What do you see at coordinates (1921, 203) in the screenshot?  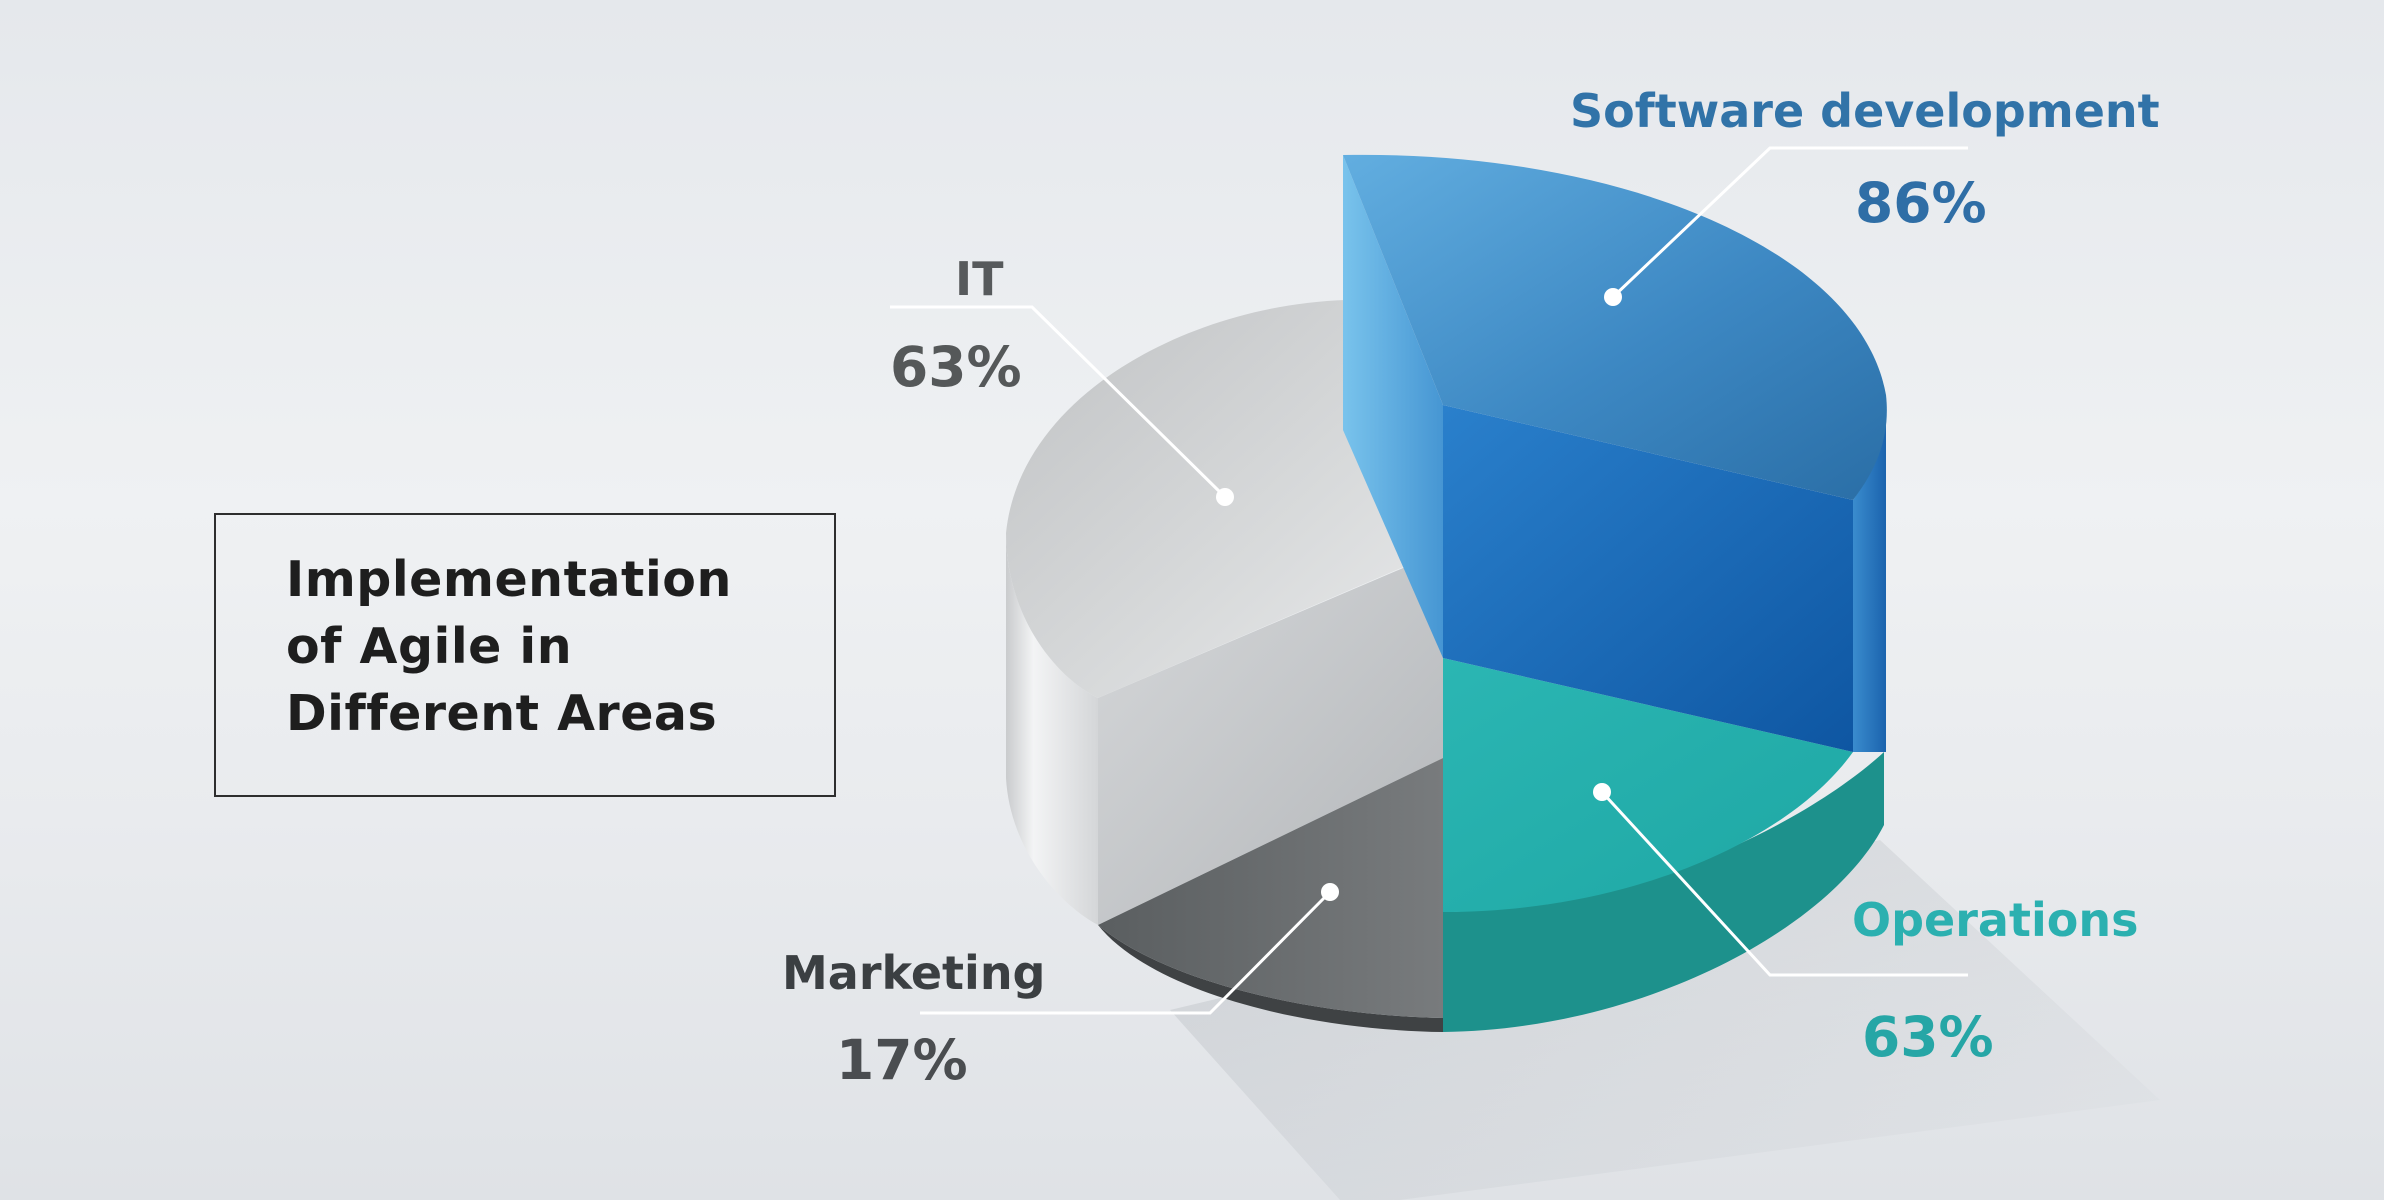 I see `software-development-percent: 86%` at bounding box center [1921, 203].